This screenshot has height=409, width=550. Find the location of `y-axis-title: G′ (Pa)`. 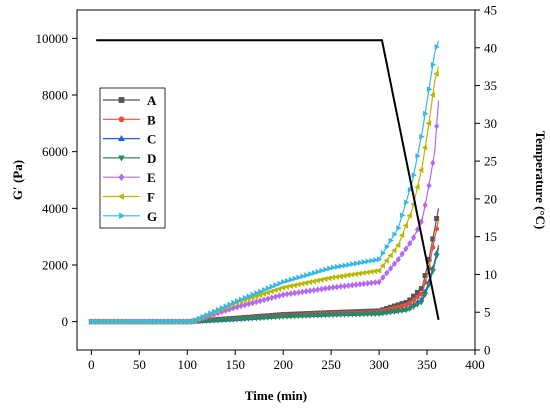

y-axis-title: G′ (Pa) is located at coordinates (17, 180).